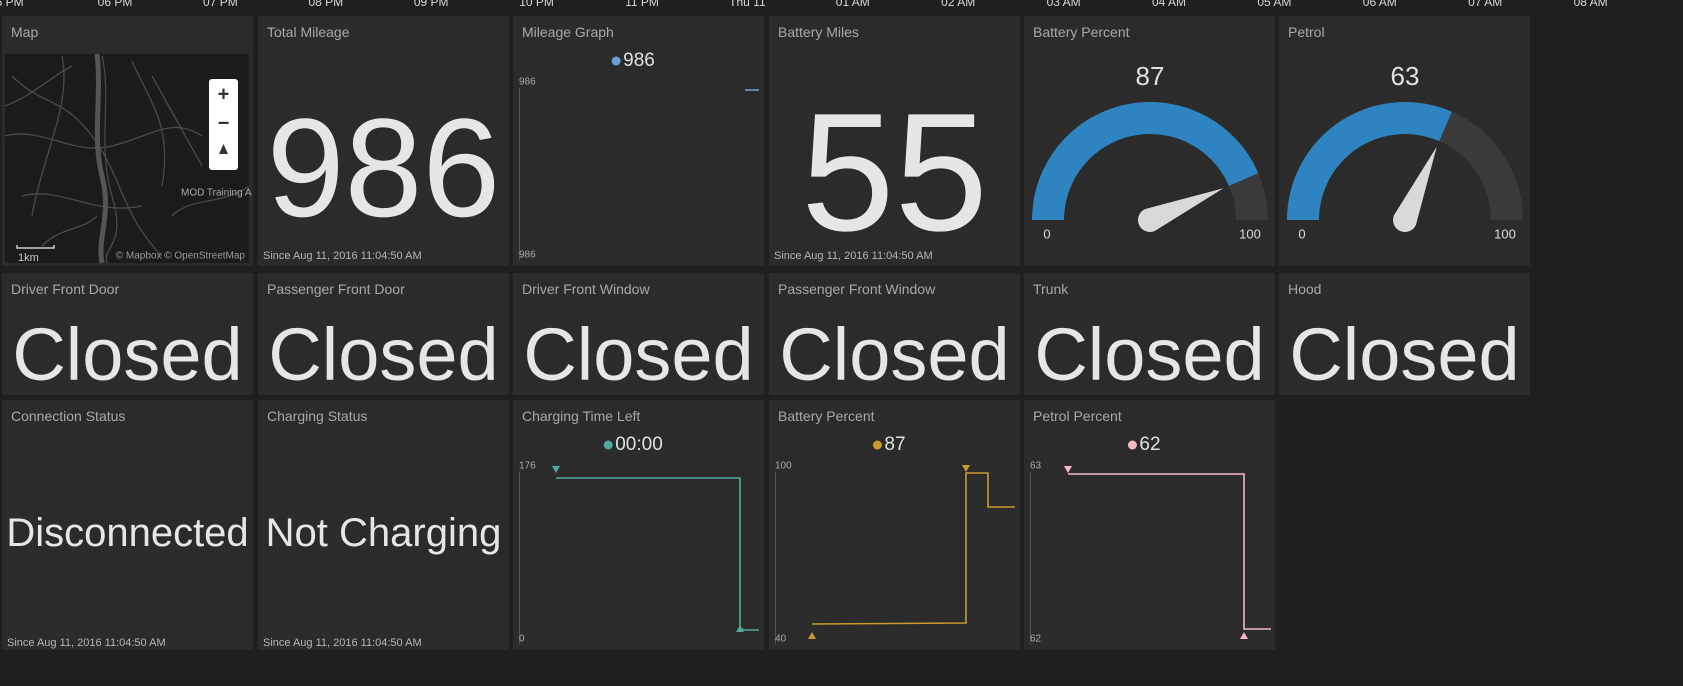 The width and height of the screenshot is (1683, 686). Describe the element at coordinates (65, 289) in the screenshot. I see `tile-title: Driver Front Door` at that location.